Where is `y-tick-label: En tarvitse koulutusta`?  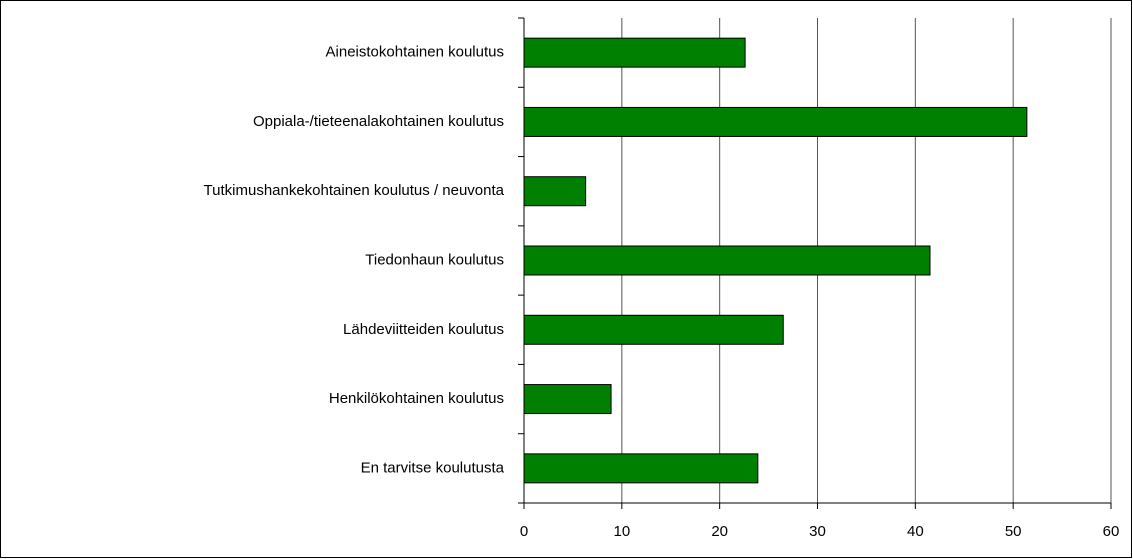
y-tick-label: En tarvitse koulutusta is located at coordinates (433, 467).